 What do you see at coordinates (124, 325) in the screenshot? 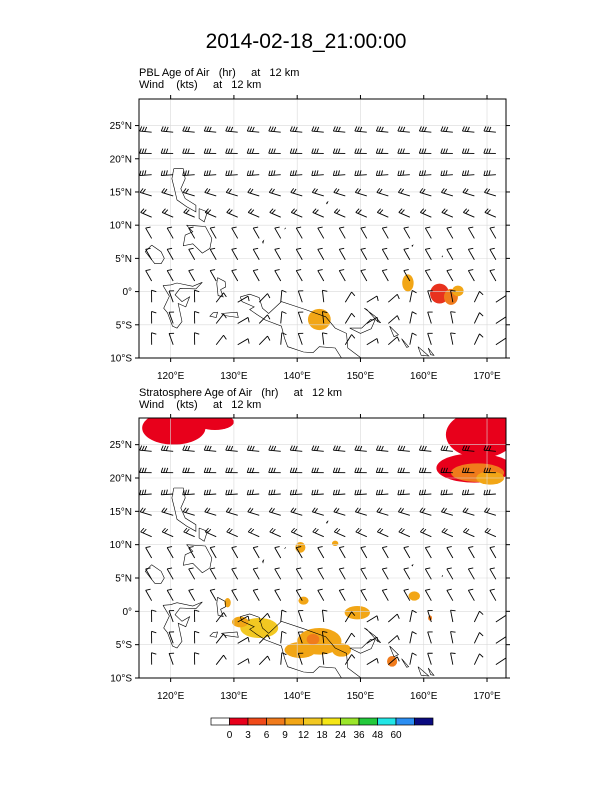
I see `latitude-tick-label: 5°S` at bounding box center [124, 325].